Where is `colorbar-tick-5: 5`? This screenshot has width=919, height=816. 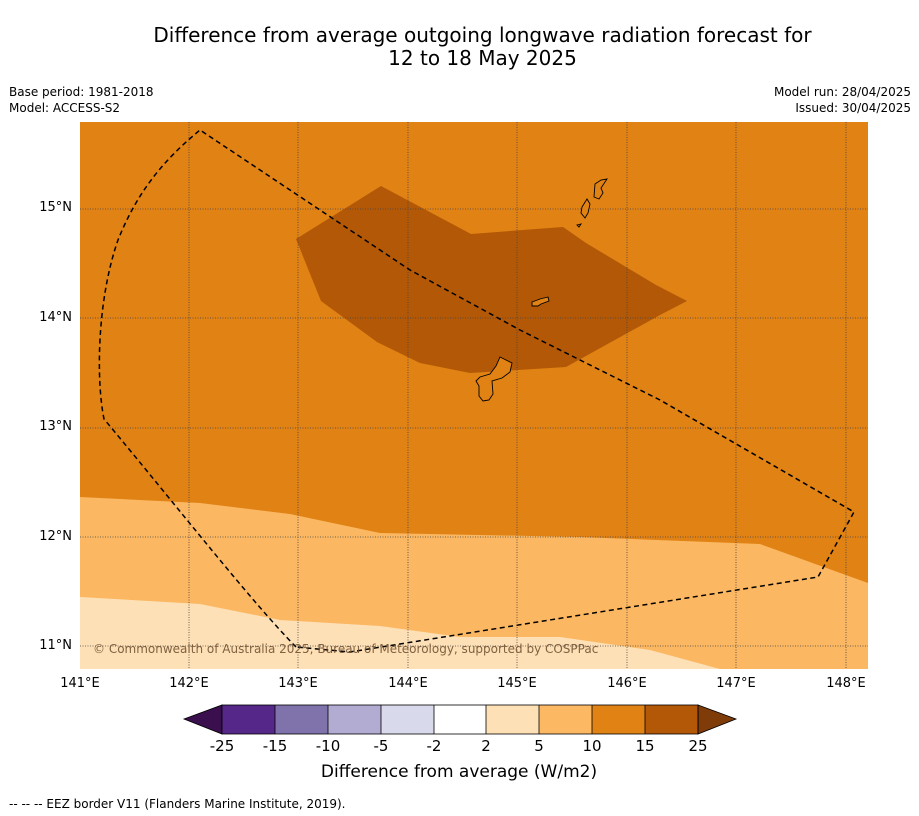 colorbar-tick-5: 5 is located at coordinates (539, 746).